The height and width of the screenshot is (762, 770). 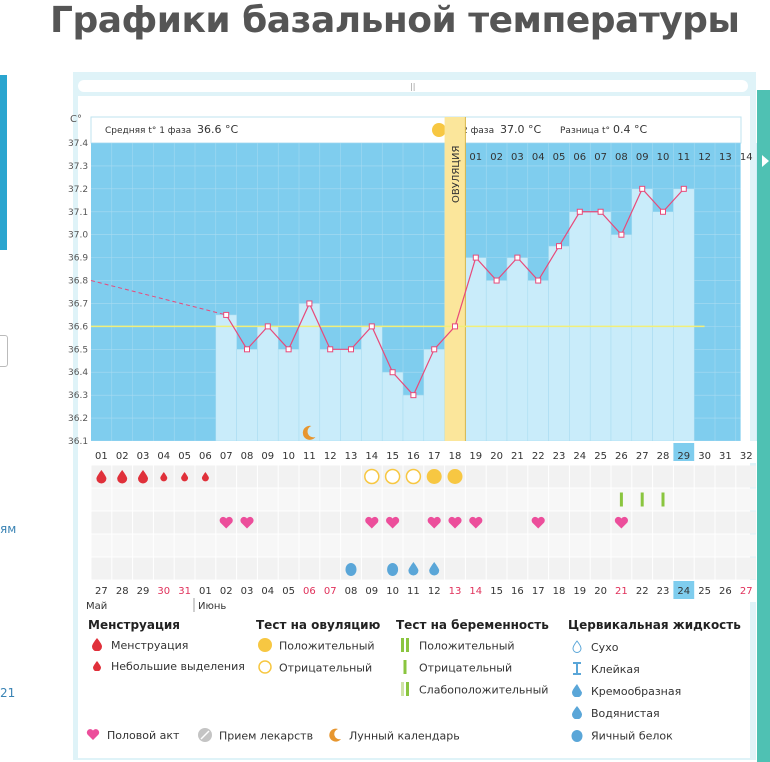 What do you see at coordinates (393, 736) in the screenshot?
I see `legend-item-moon: Лунный календарь` at bounding box center [393, 736].